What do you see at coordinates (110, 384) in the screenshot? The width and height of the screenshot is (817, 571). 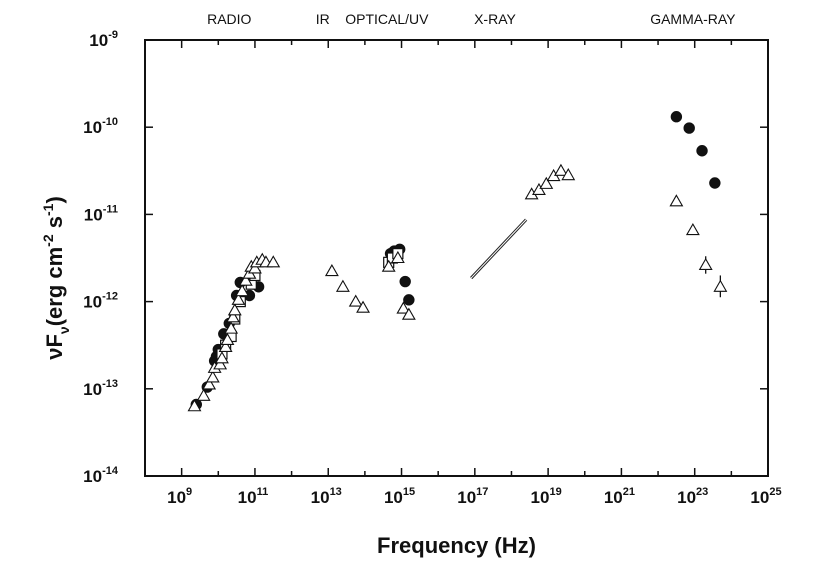 I see `y-tick-exponent: -13` at bounding box center [110, 384].